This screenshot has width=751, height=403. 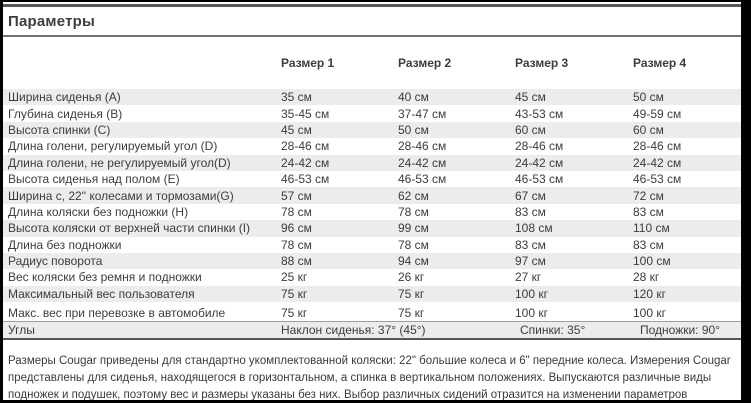 I want to click on param-label: Высота спинки (С), so click(x=59, y=129).